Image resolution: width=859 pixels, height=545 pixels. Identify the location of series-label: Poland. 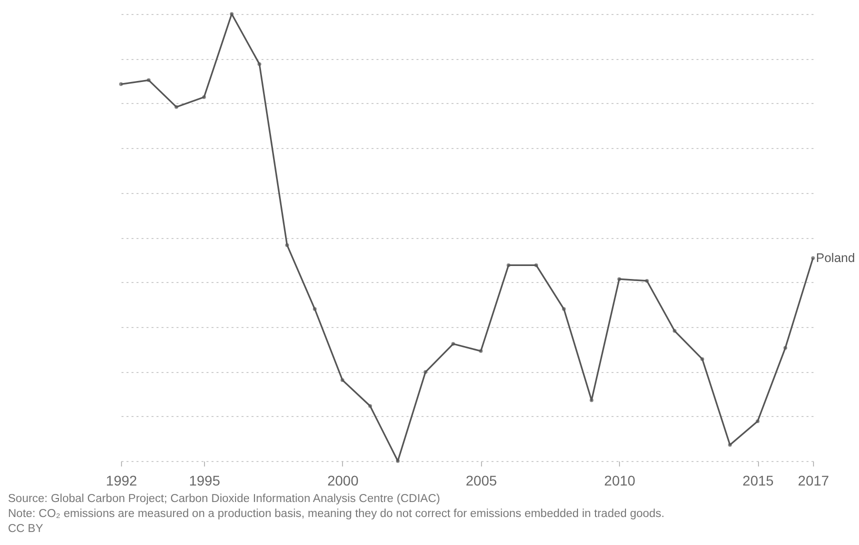
(835, 258).